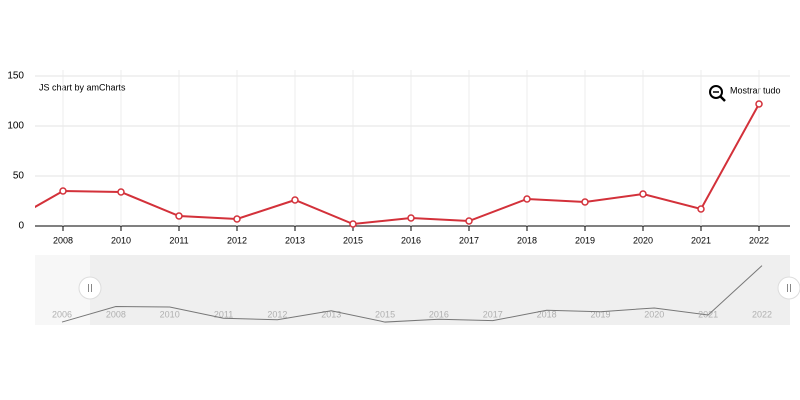 The image size is (800, 400). Describe the element at coordinates (411, 240) in the screenshot. I see `x-tick-label: 2016` at that location.